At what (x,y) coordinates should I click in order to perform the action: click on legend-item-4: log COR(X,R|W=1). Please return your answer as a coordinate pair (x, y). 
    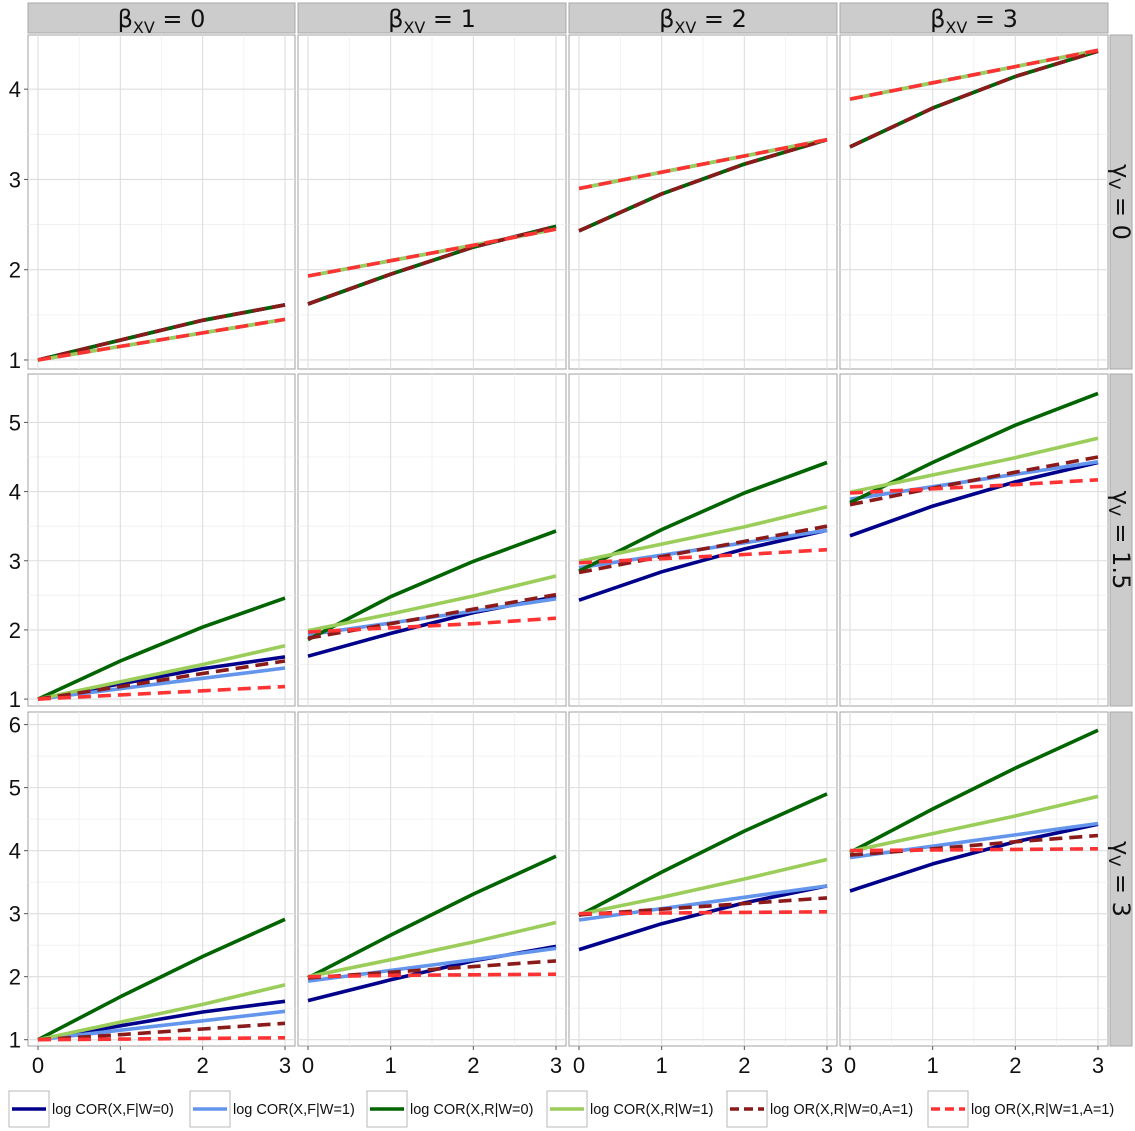
    Looking at the image, I should click on (629, 1109).